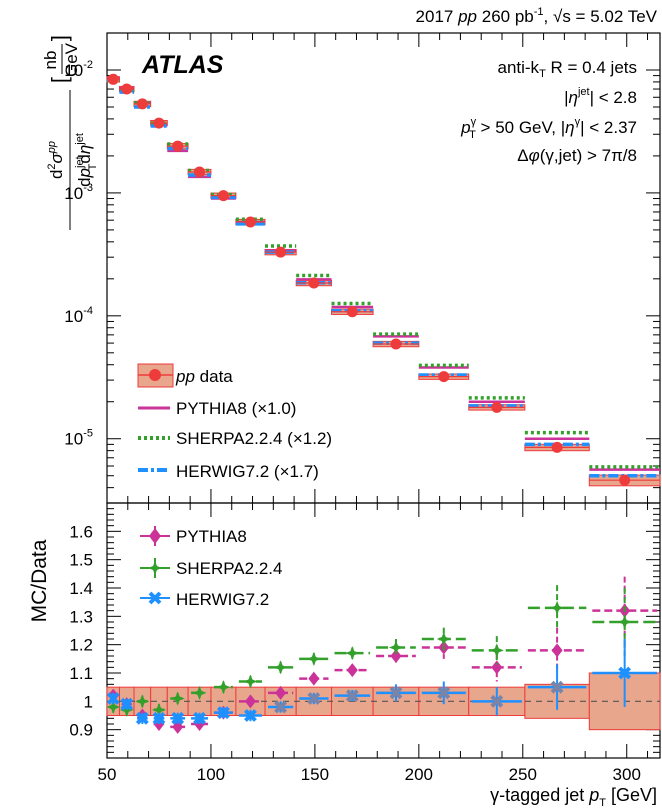 The height and width of the screenshot is (812, 662). Describe the element at coordinates (315, 774) in the screenshot. I see `x-tick-label: 150` at that location.